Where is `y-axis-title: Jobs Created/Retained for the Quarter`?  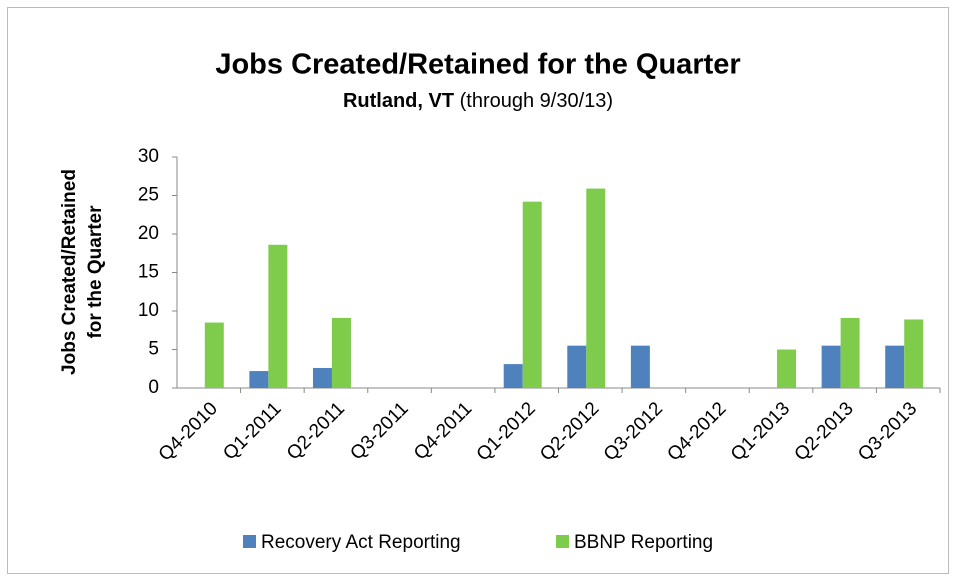 y-axis-title: Jobs Created/Retained for the Quarter is located at coordinates (82, 272).